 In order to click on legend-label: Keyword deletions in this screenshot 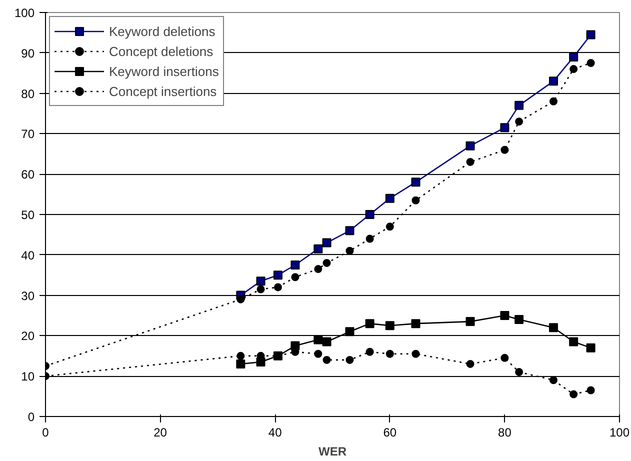, I will do `click(162, 31)`.